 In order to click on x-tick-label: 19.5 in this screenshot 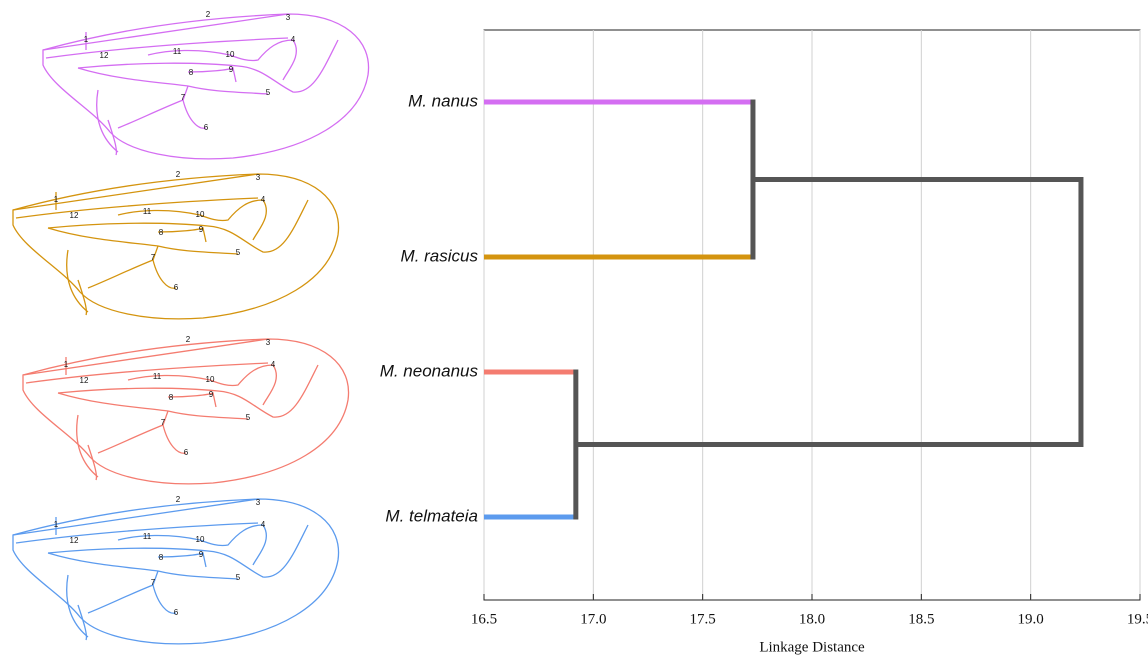, I will do `click(1137, 619)`.